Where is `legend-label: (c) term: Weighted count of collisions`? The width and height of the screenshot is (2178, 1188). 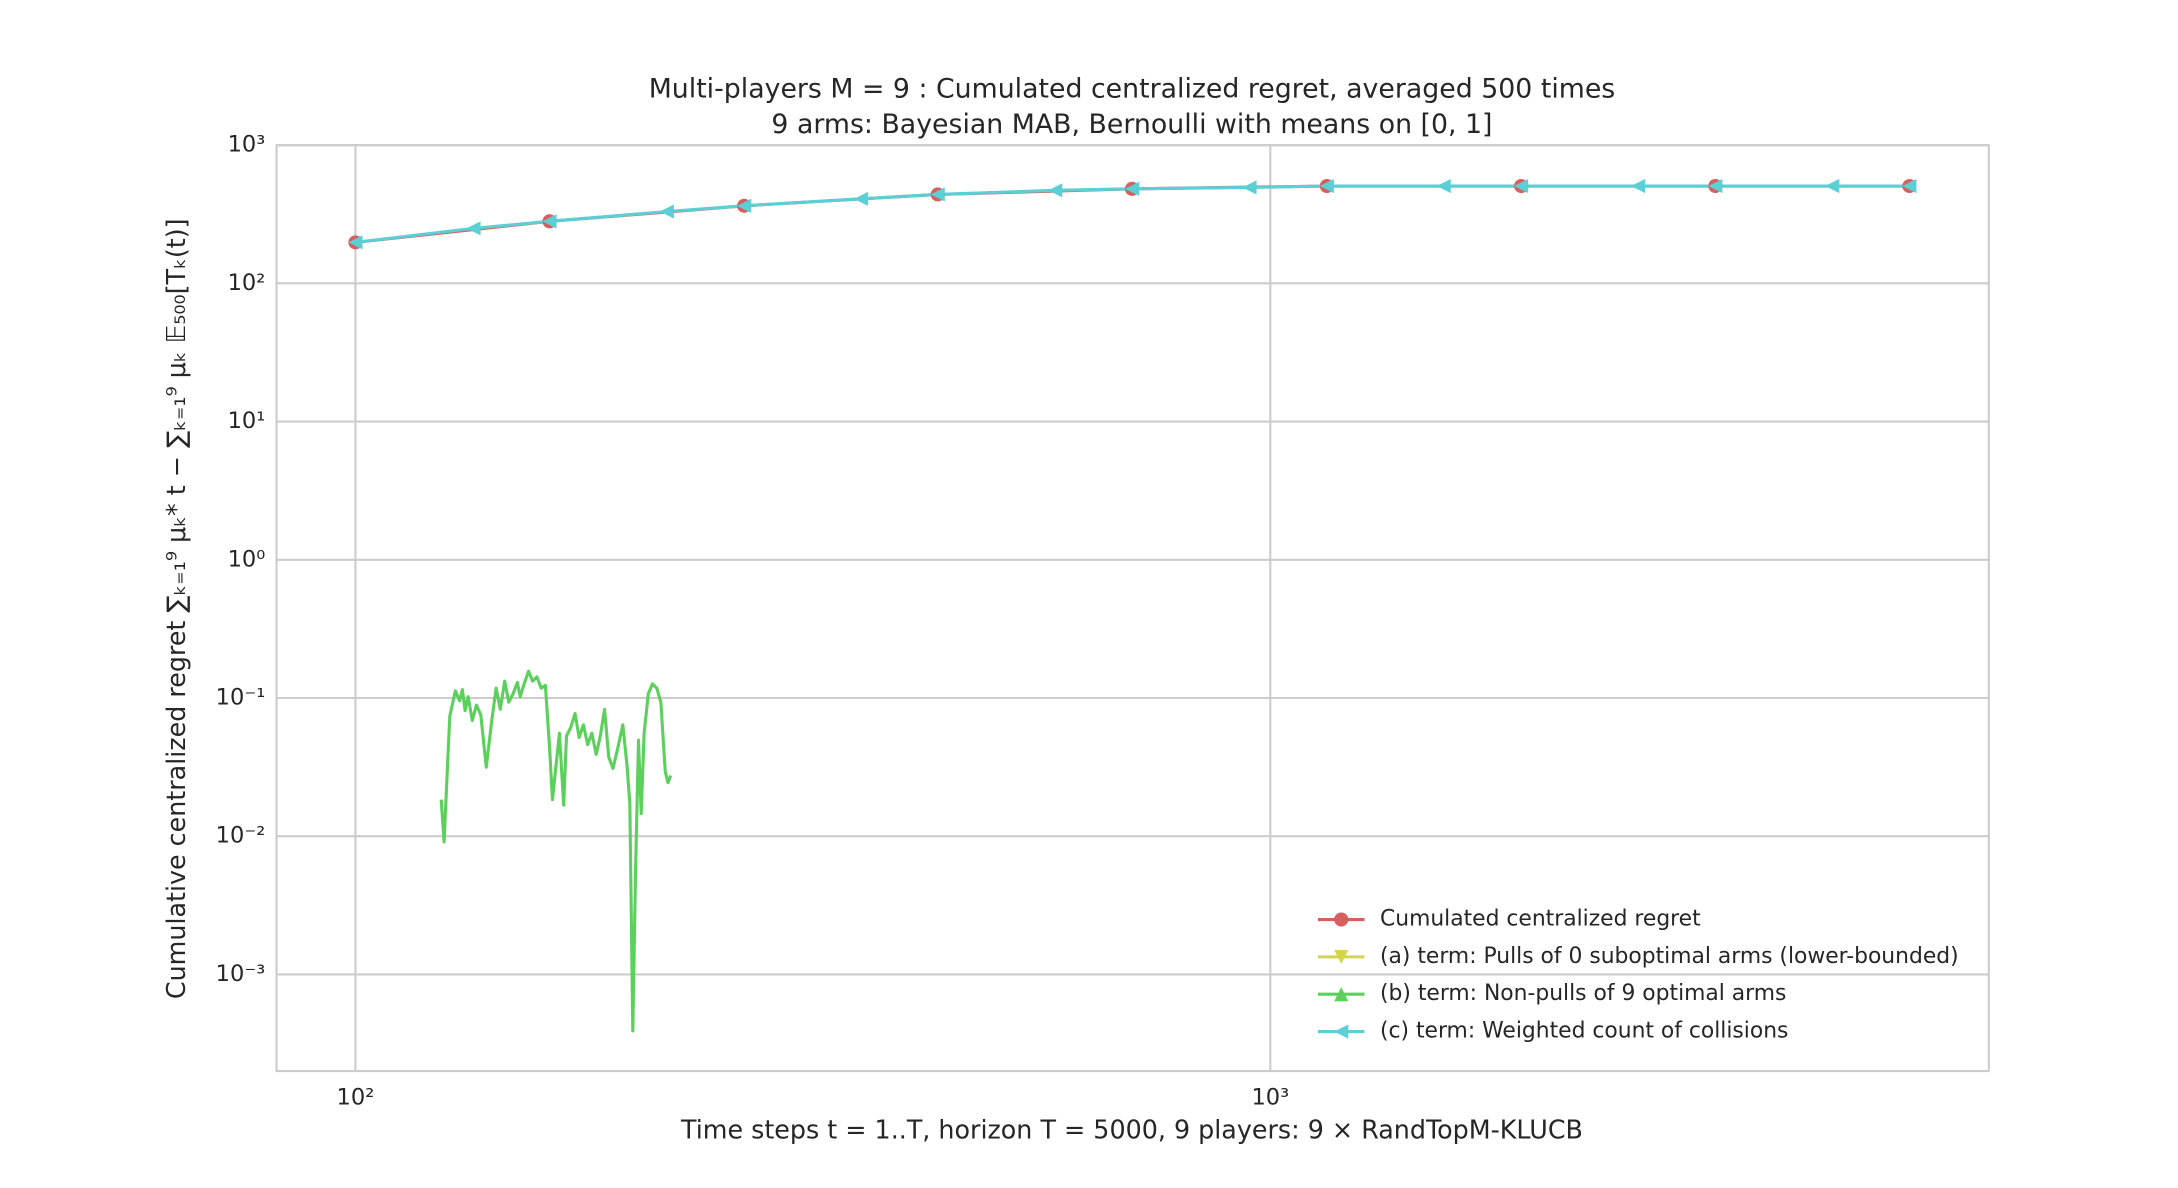
legend-label: (c) term: Weighted count of collisions is located at coordinates (1584, 1031).